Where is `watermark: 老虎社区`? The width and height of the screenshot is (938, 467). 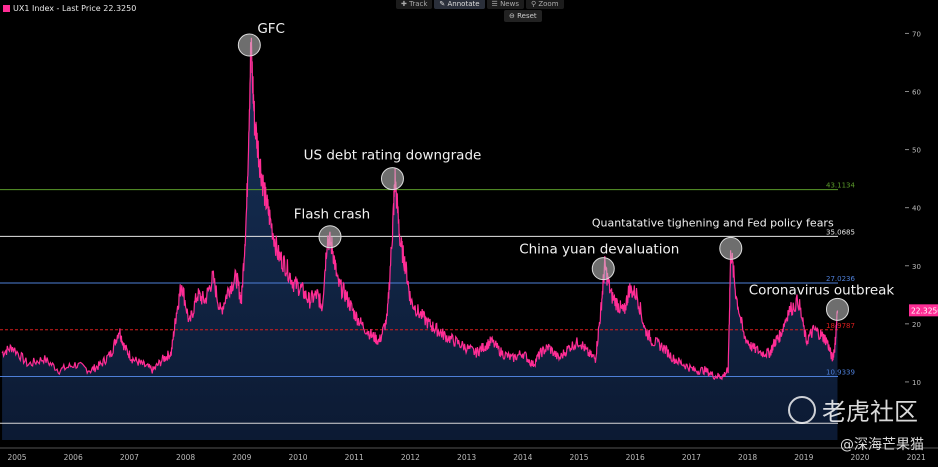
watermark: 老虎社区 is located at coordinates (853, 409).